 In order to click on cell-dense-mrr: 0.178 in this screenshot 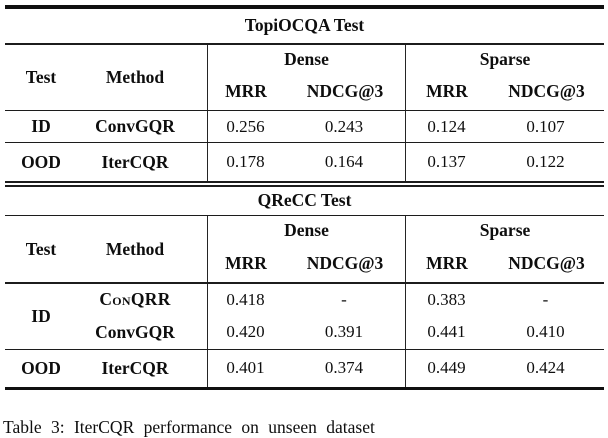, I will do `click(245, 162)`.